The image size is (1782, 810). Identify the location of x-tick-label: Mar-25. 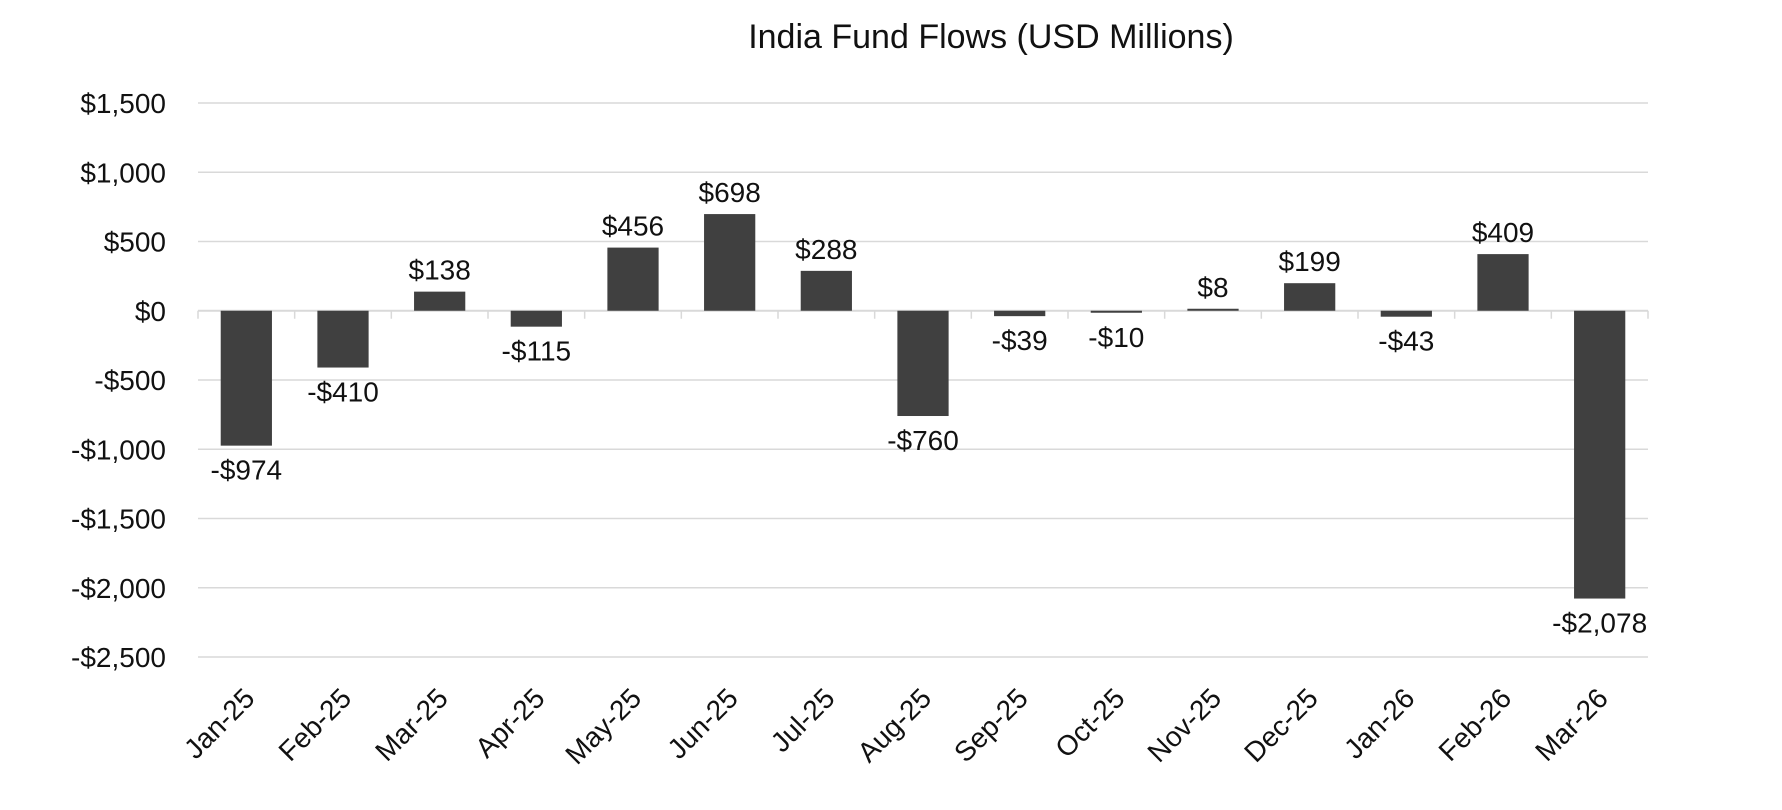
(411, 724).